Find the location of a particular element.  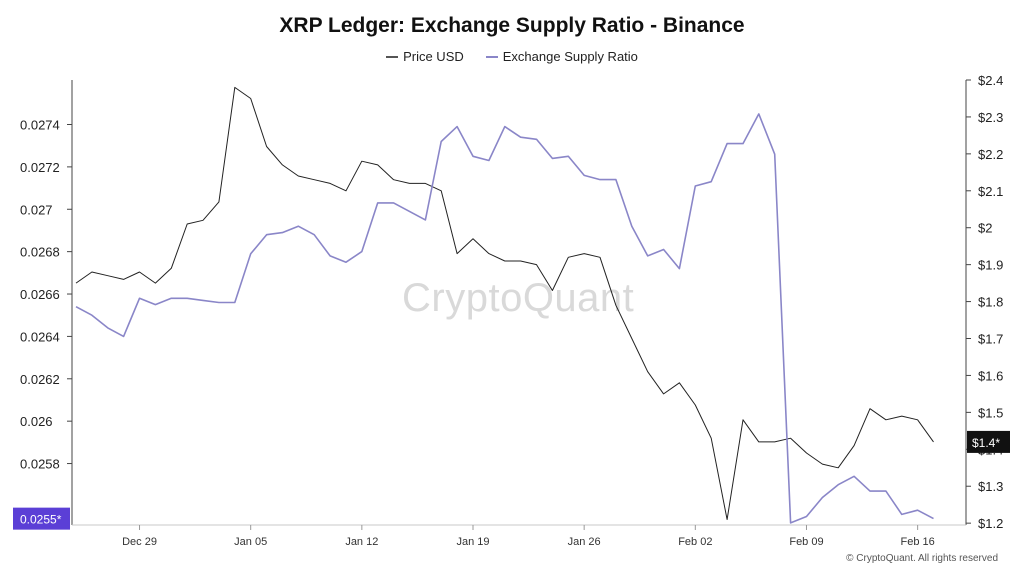

watermark: CryptoQuant is located at coordinates (518, 298).